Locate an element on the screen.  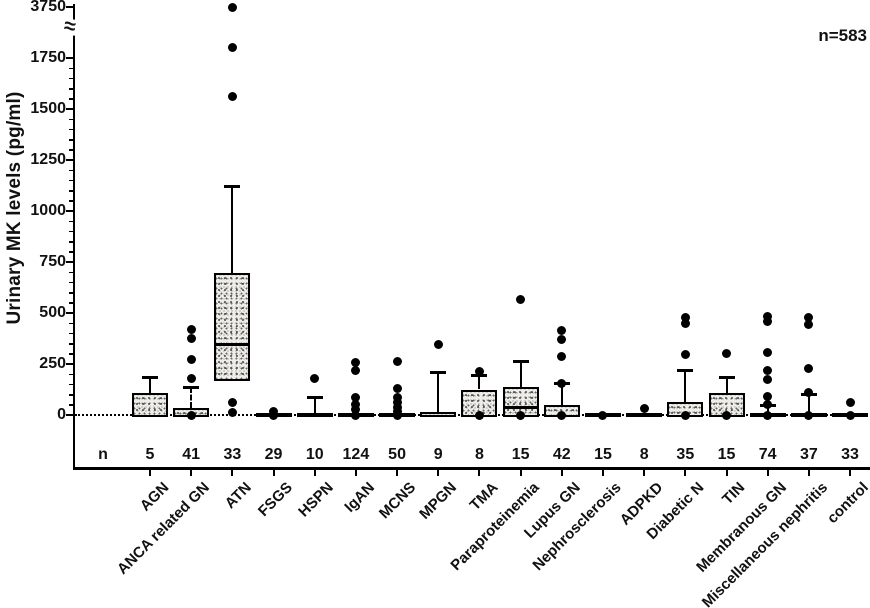
category-label: ATN is located at coordinates (238, 496).